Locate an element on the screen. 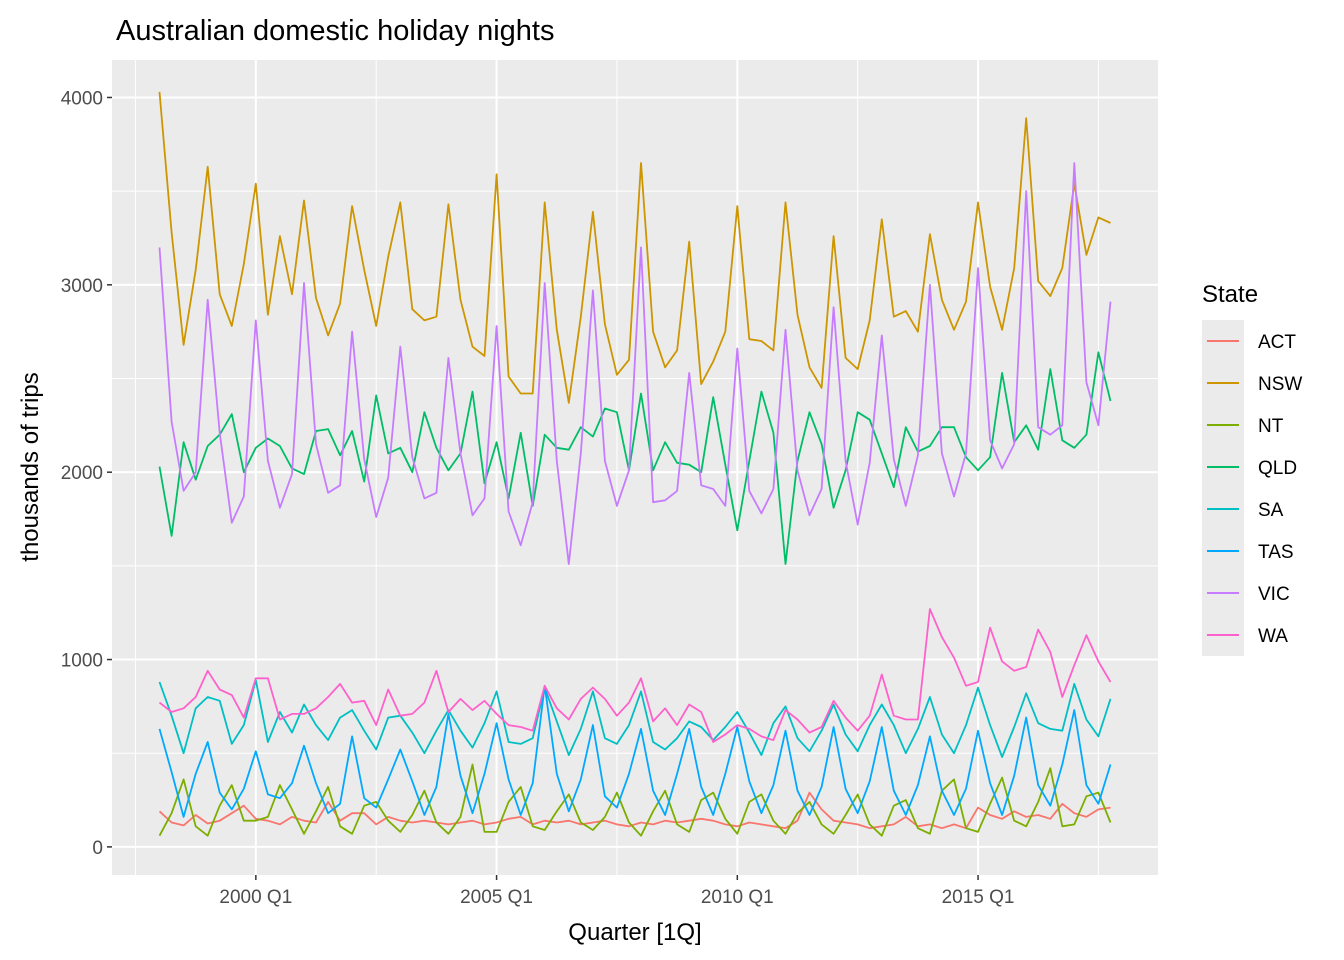  x-axis: 2000 Q1 2005 Q1 2010 Q1 2015 Q1 is located at coordinates (617, 891).